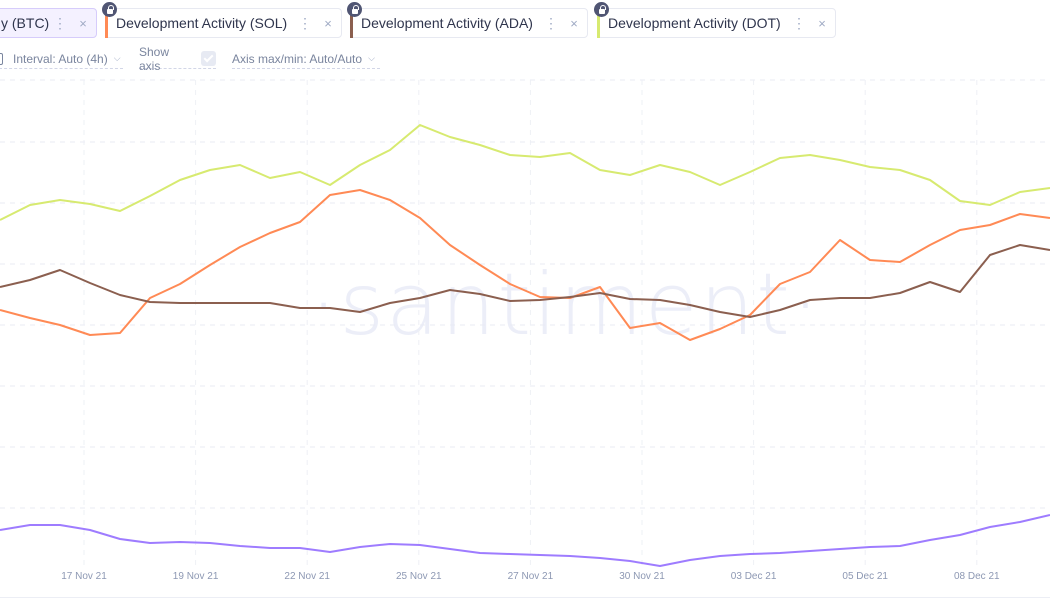 The image size is (1050, 600). What do you see at coordinates (202, 23) in the screenshot?
I see `metric-label: Development Activity (SOL)` at bounding box center [202, 23].